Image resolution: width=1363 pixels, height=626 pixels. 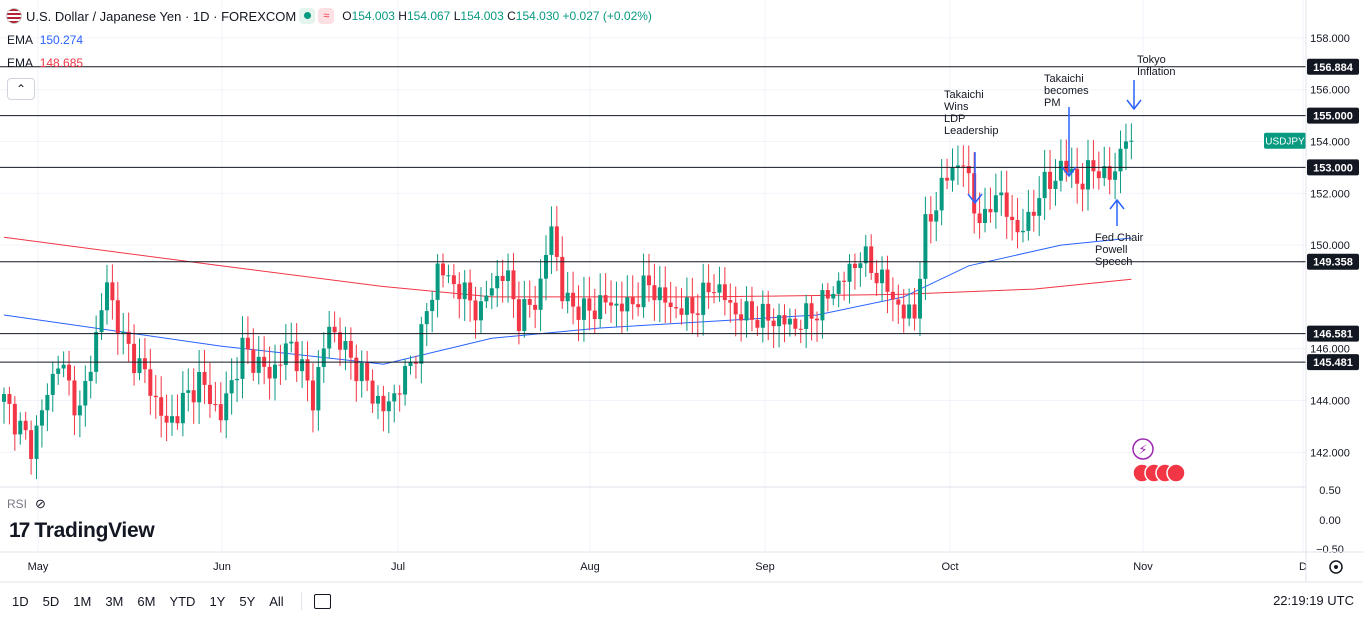 What do you see at coordinates (217, 601) in the screenshot?
I see `timeframe-button-1y: 1Y` at bounding box center [217, 601].